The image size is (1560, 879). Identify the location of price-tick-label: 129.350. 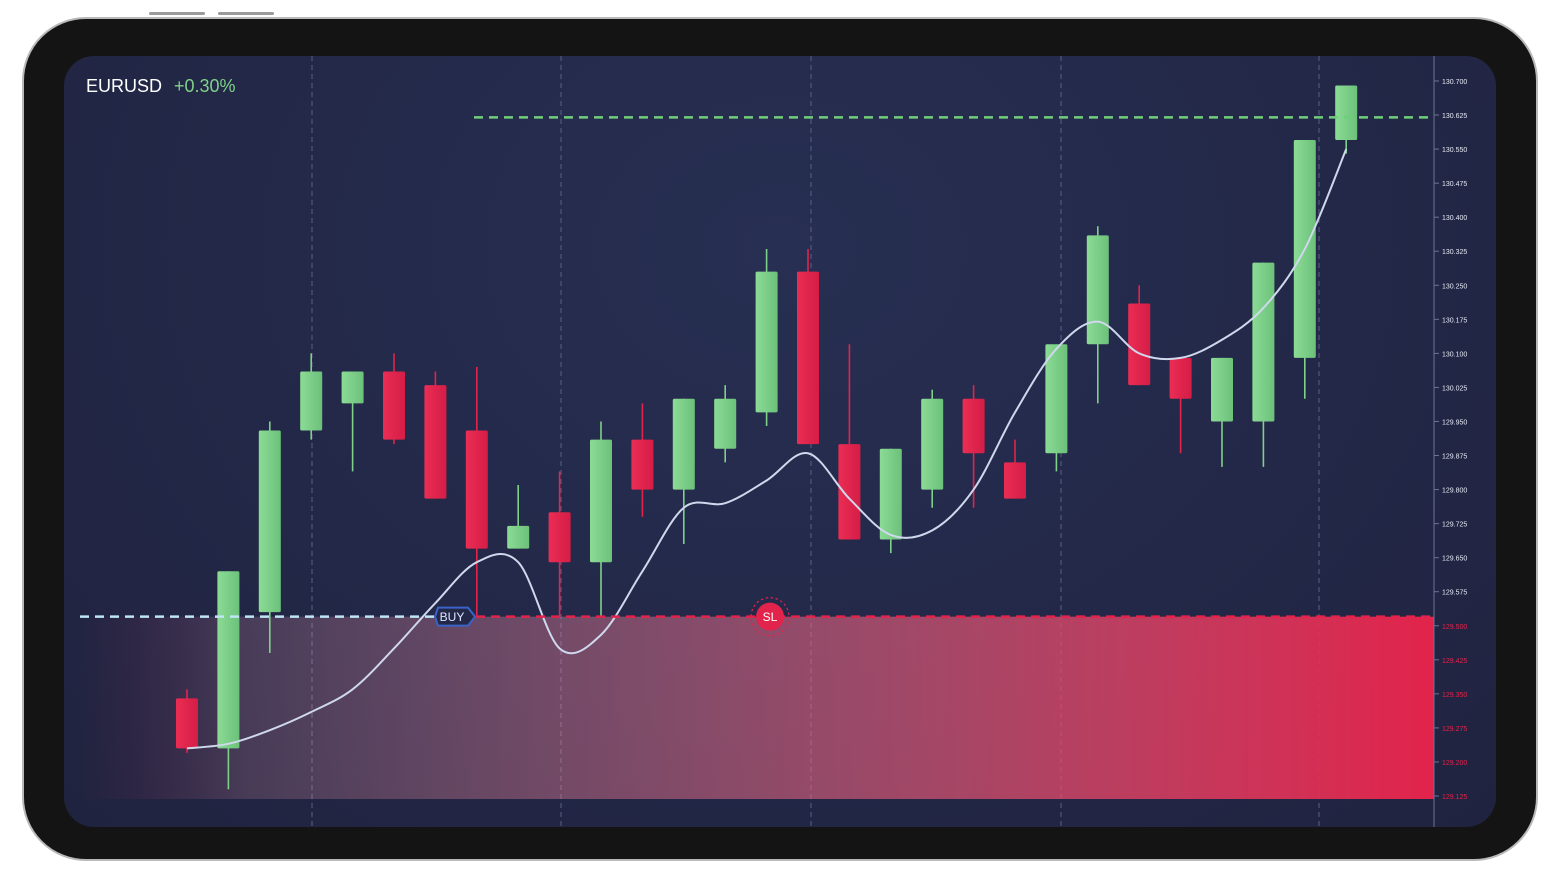
(1454, 695).